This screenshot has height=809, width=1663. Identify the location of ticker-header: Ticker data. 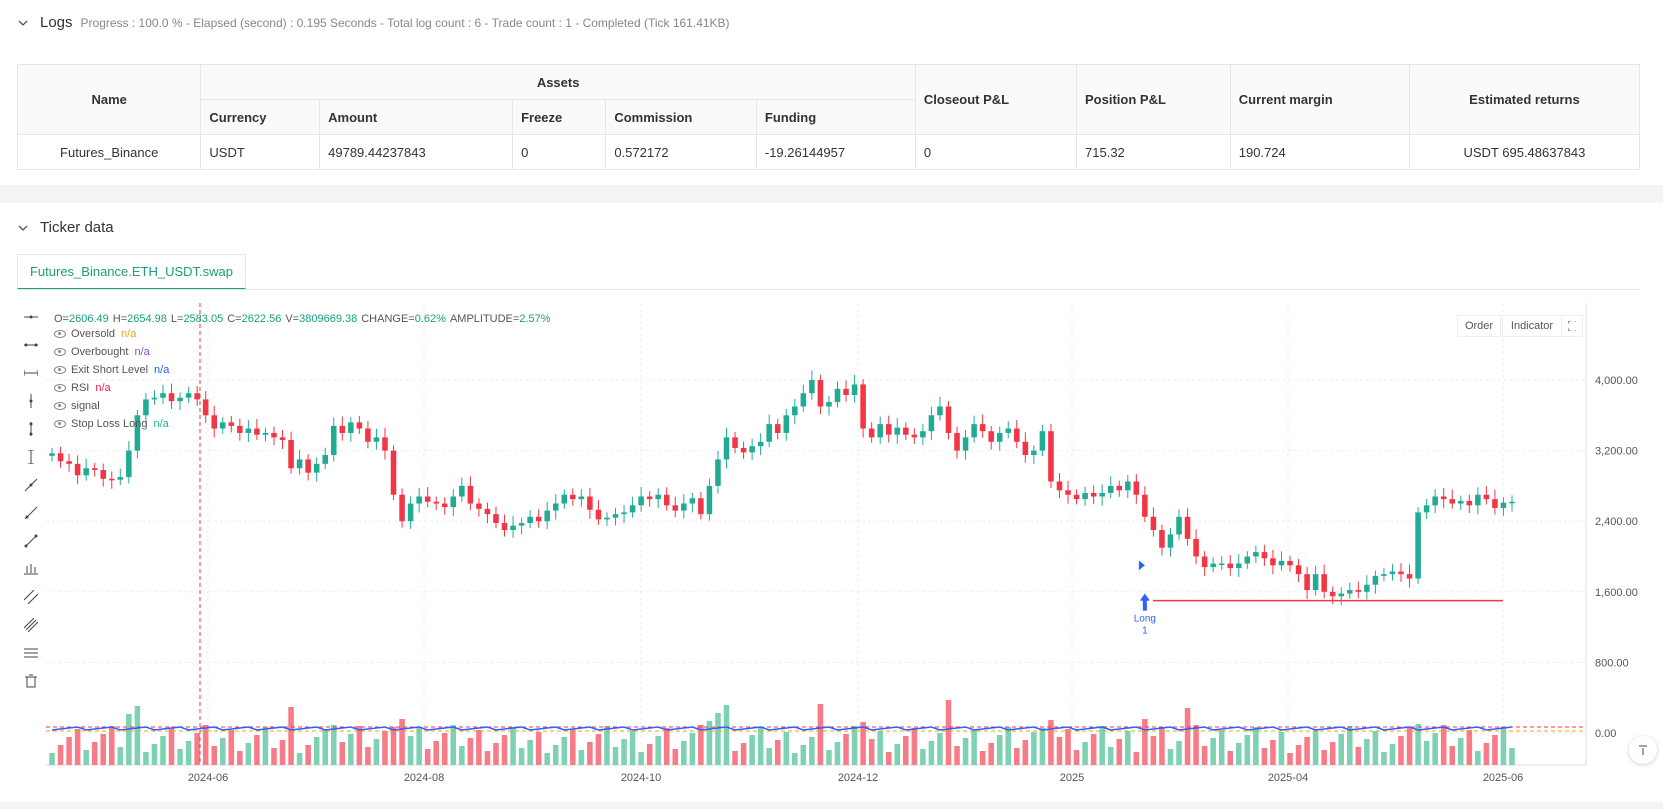
(66, 227).